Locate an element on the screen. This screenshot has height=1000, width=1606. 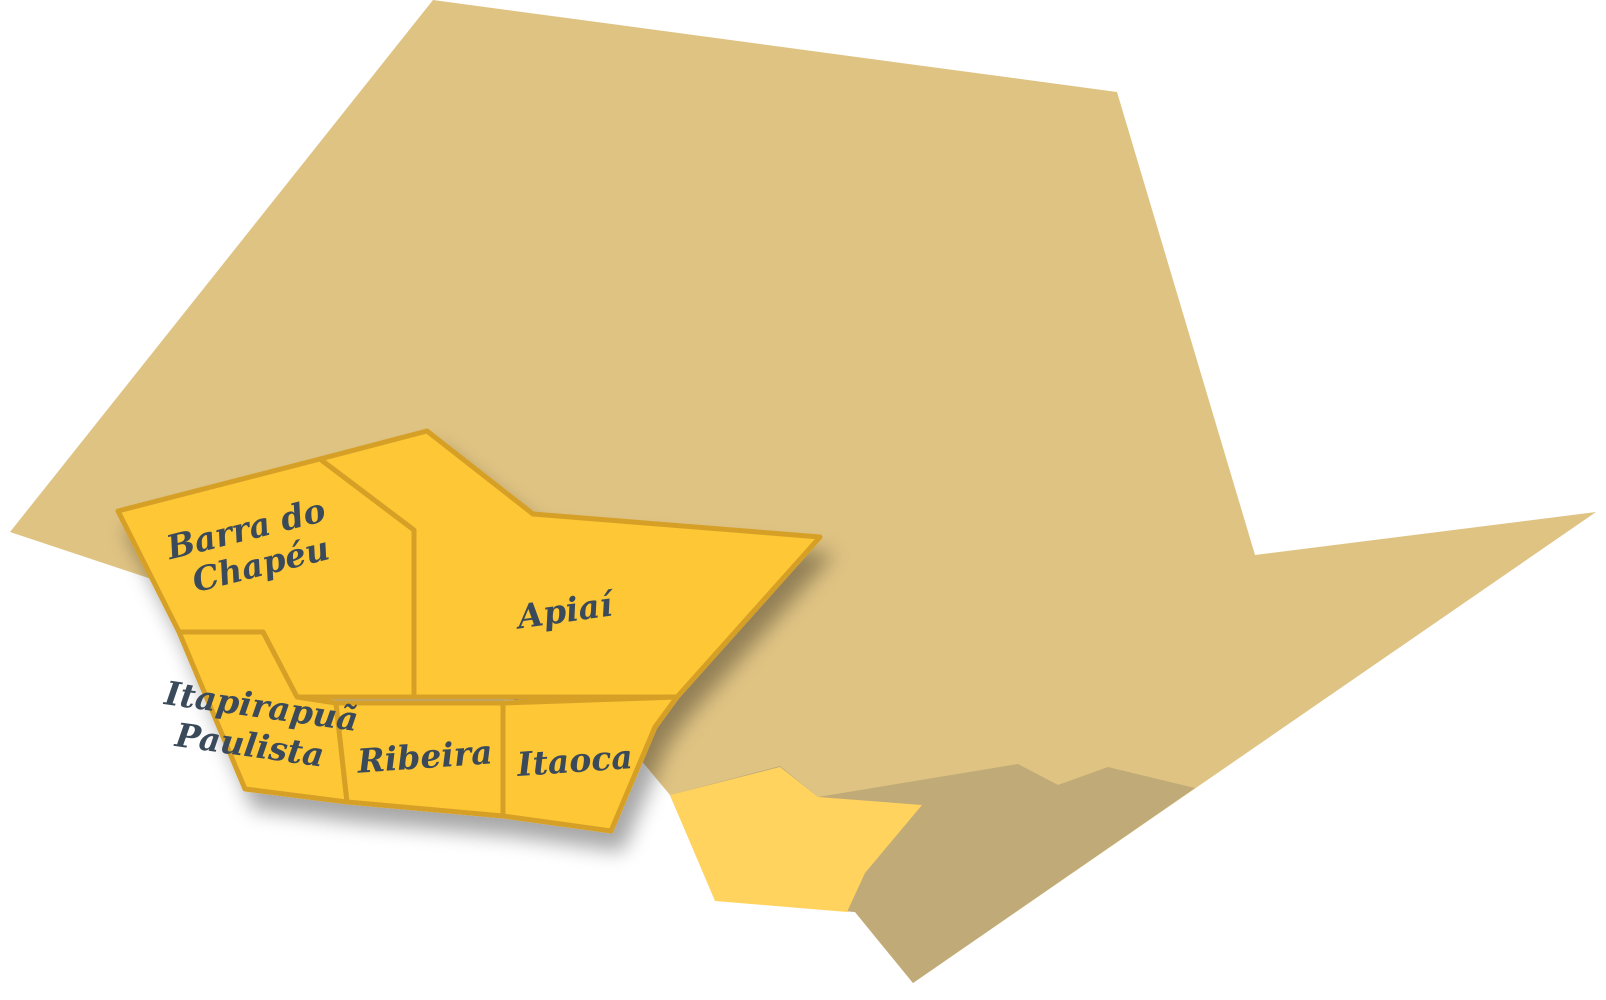
neighbor-region is located at coordinates (796, 839).